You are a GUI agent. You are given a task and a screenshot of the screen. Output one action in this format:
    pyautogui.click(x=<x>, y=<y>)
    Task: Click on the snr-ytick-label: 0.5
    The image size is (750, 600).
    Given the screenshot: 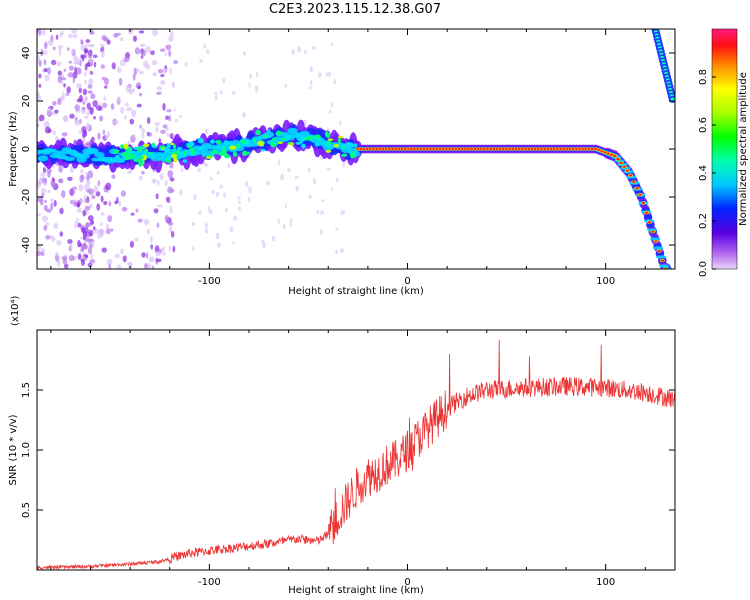 What is the action you would take?
    pyautogui.click(x=26, y=510)
    